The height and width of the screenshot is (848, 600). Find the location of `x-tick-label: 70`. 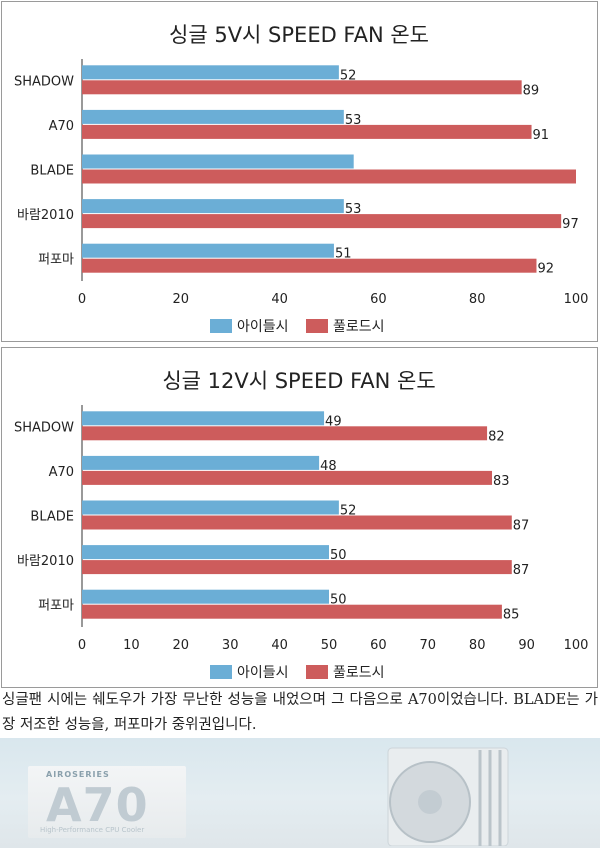

x-tick-label: 70 is located at coordinates (428, 645).